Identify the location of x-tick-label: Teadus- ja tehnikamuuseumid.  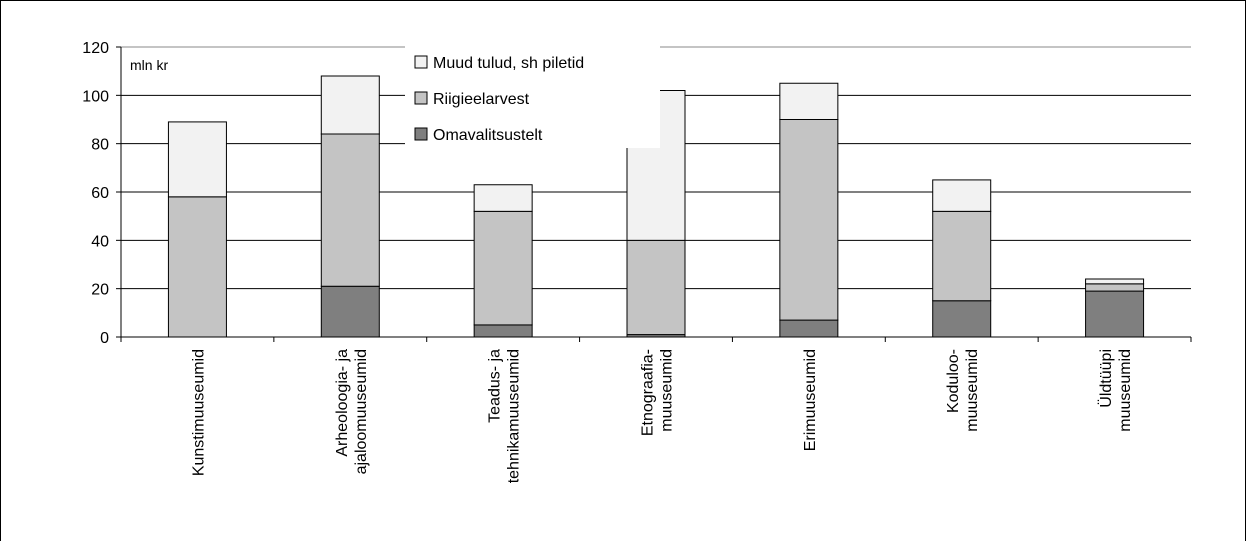
(505, 416).